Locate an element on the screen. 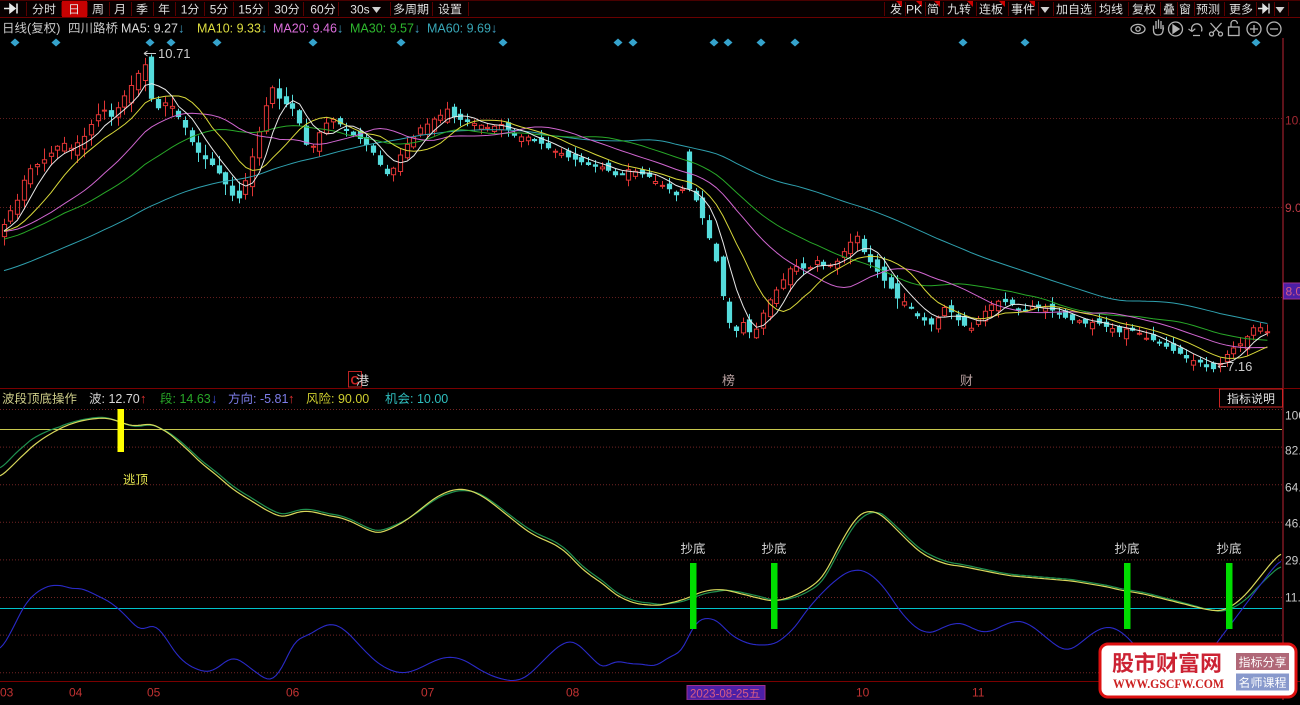  svg-text: C is located at coordinates (355, 381).